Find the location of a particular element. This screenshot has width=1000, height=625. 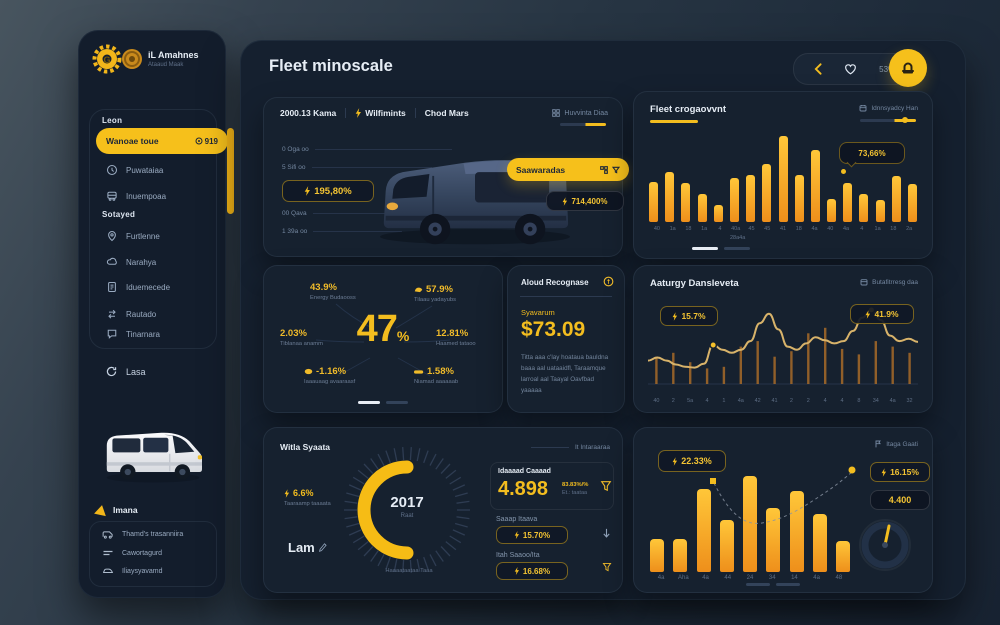

white-van-image is located at coordinates (154, 457).